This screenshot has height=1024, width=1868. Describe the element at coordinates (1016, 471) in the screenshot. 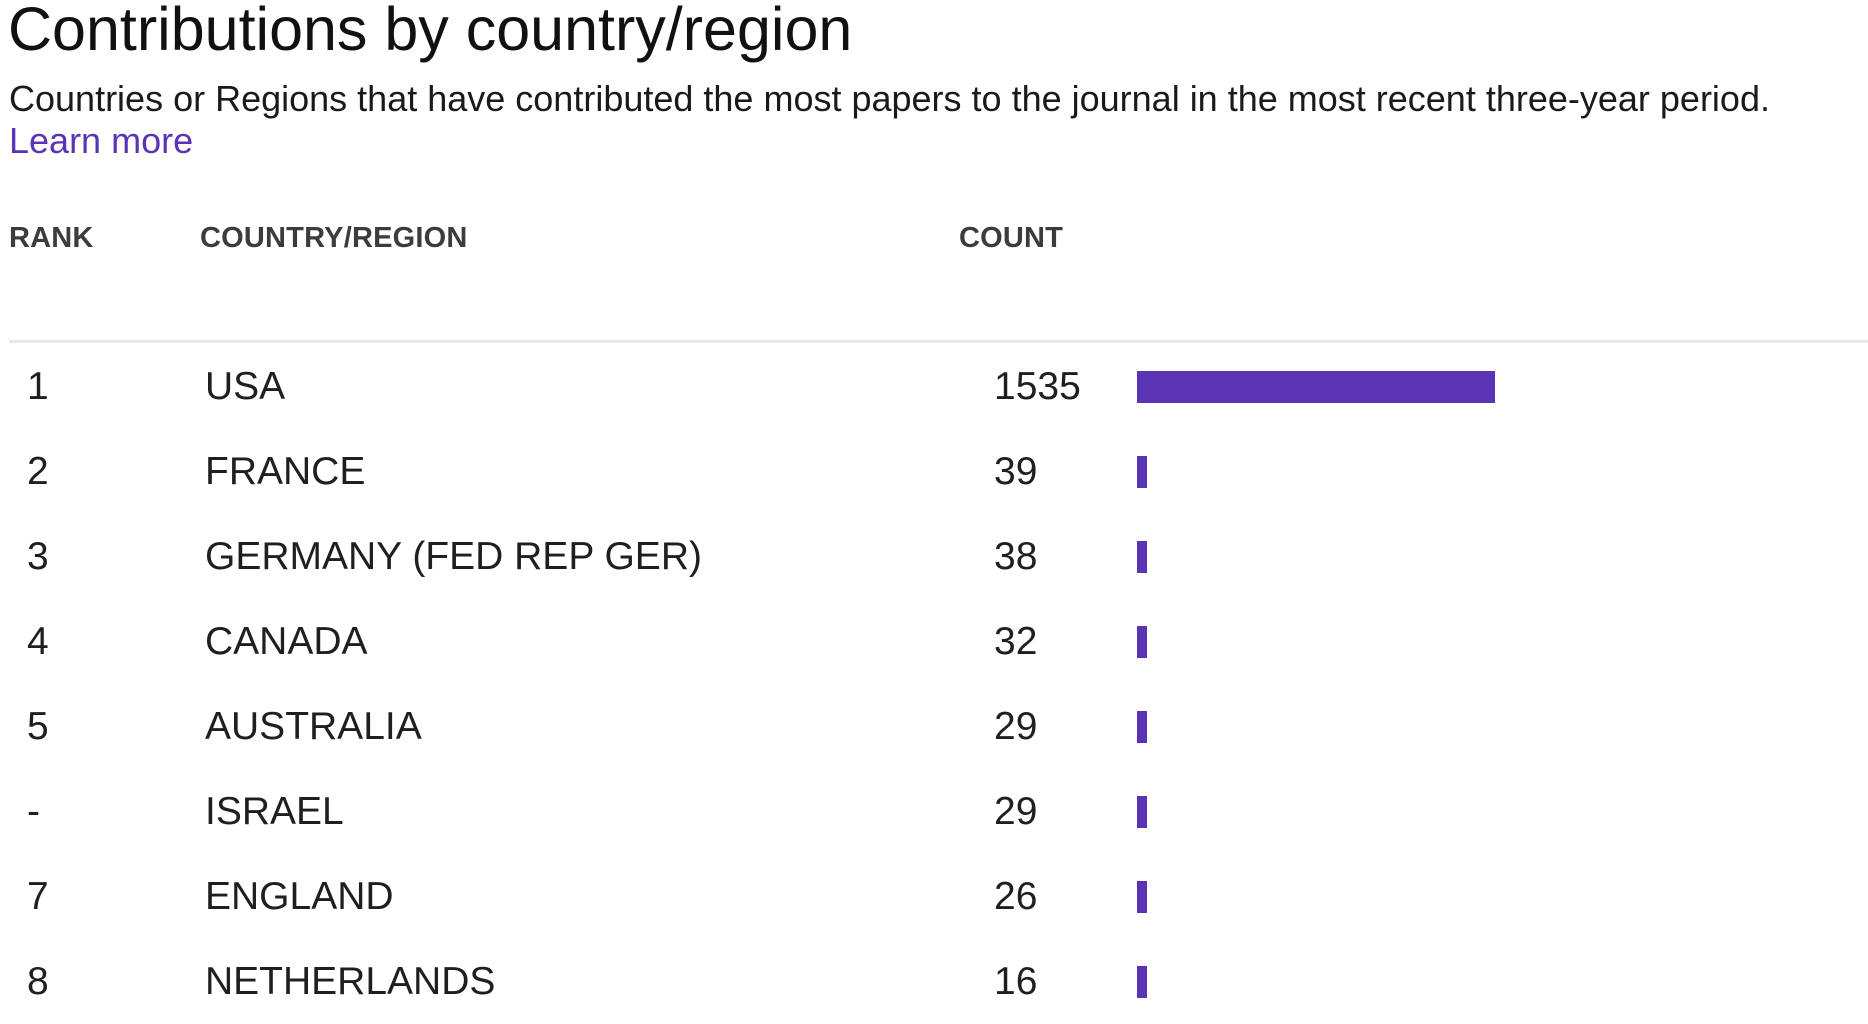

I see `count-cell: 39` at that location.